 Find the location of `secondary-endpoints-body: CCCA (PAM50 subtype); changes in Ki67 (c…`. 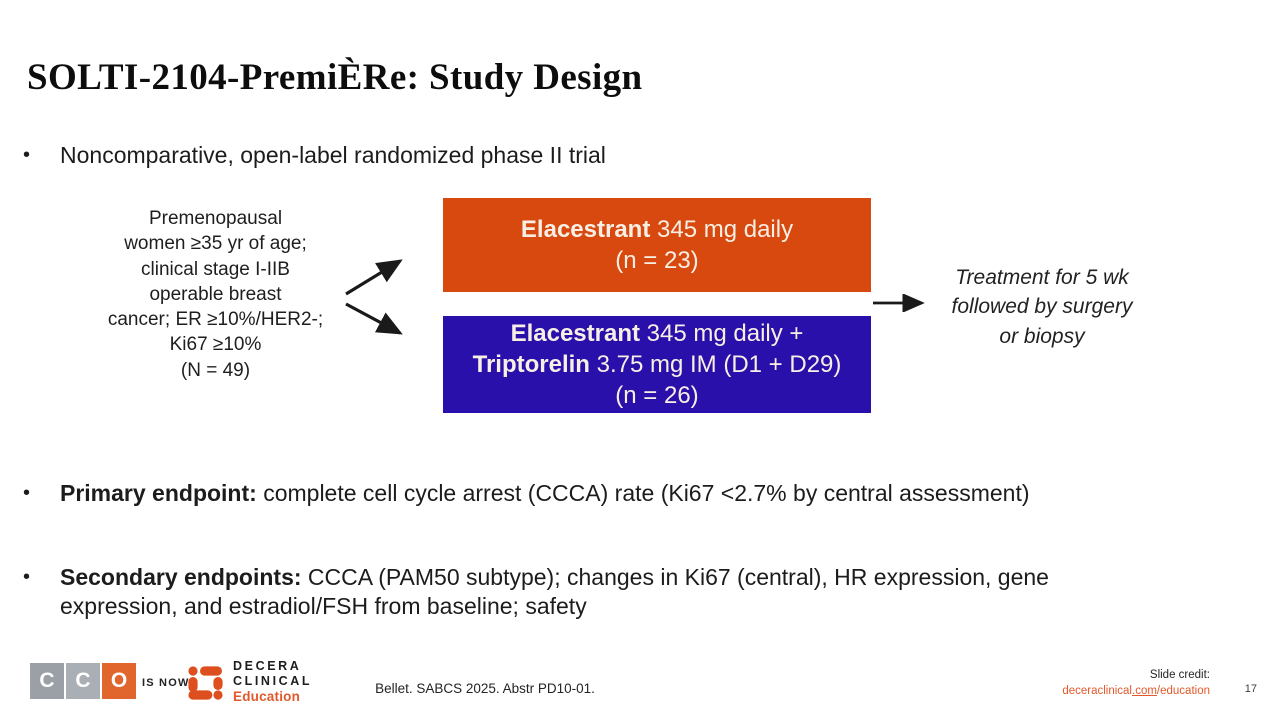

secondary-endpoints-body: CCCA (PAM50 subtype); changes in Ki67 (c… is located at coordinates (554, 592).